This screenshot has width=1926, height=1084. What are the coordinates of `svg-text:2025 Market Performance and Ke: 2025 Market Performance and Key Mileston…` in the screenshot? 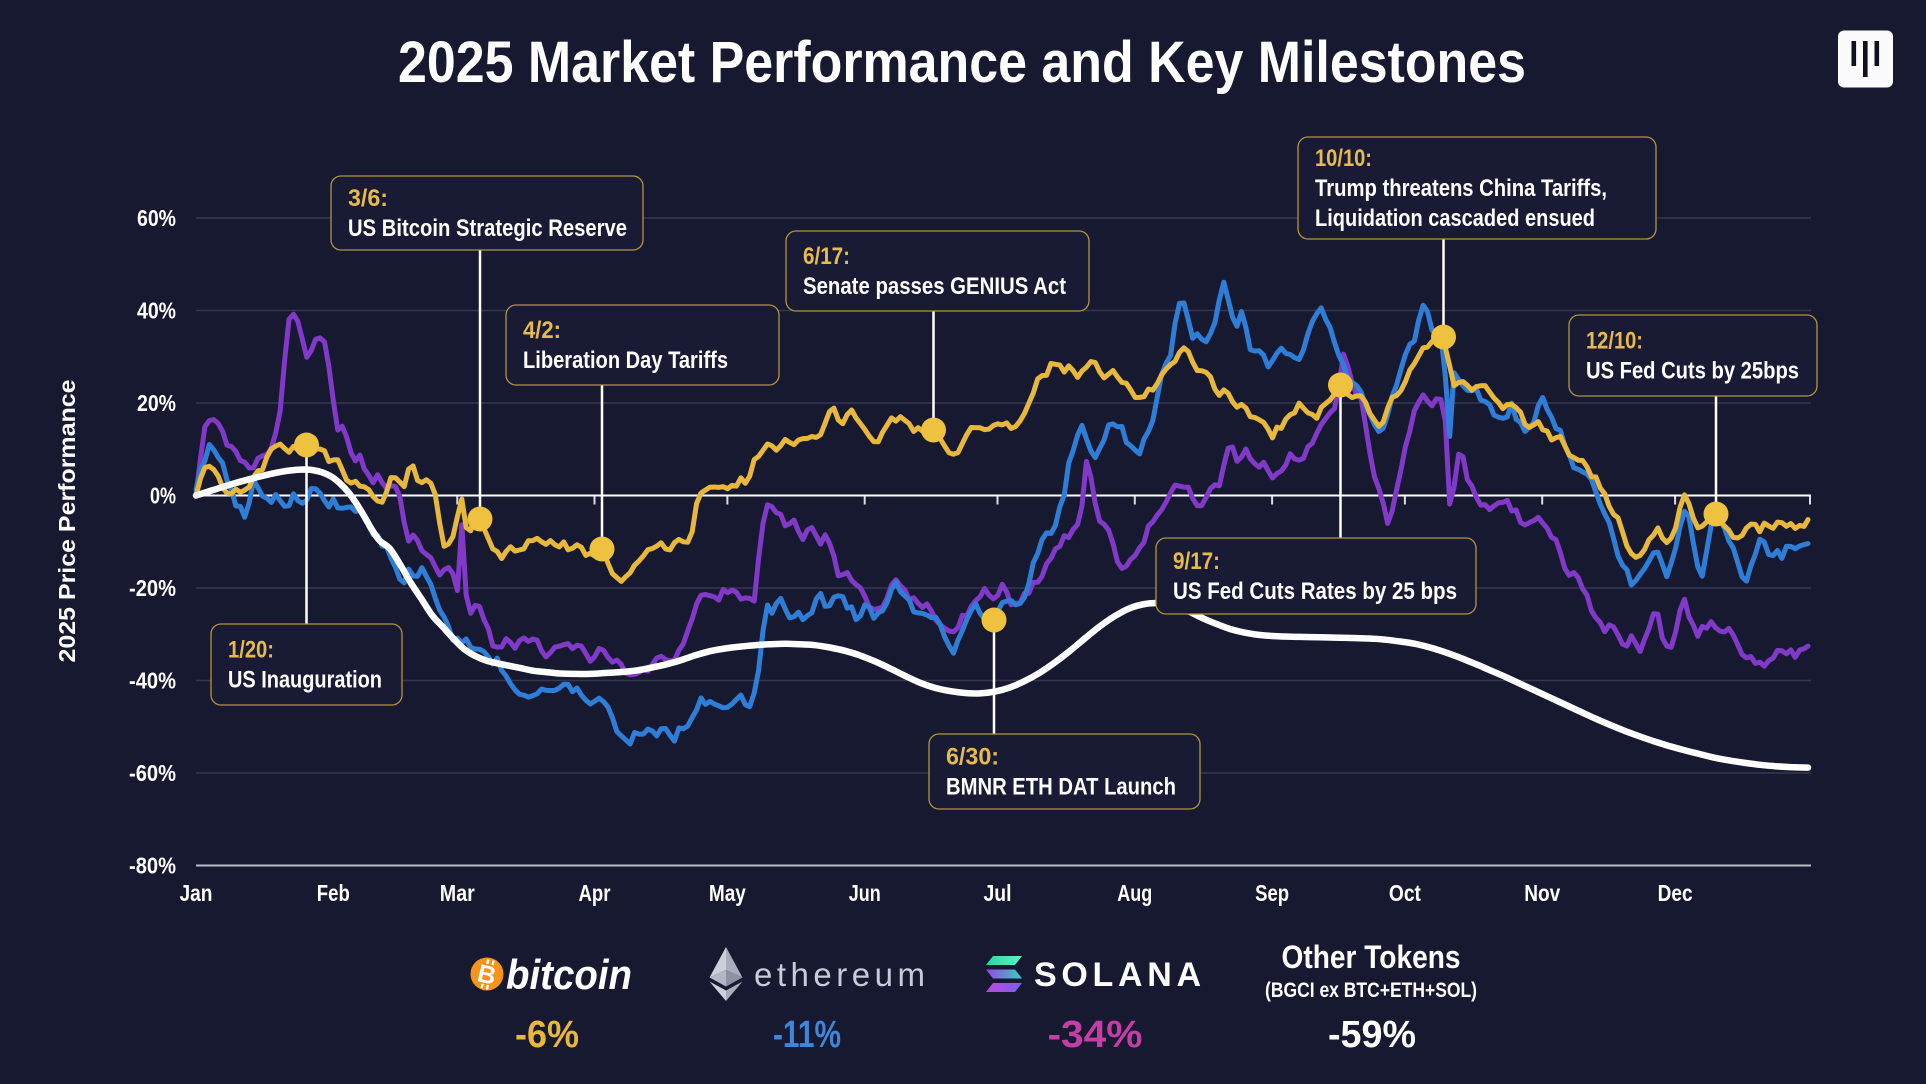 It's located at (962, 62).